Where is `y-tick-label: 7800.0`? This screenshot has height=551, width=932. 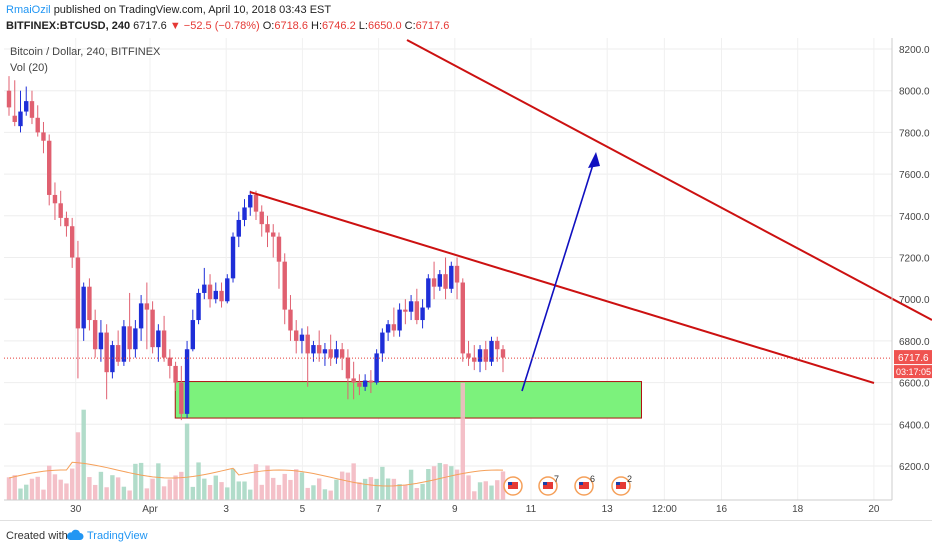
y-tick-label: 7800.0 is located at coordinates (914, 133).